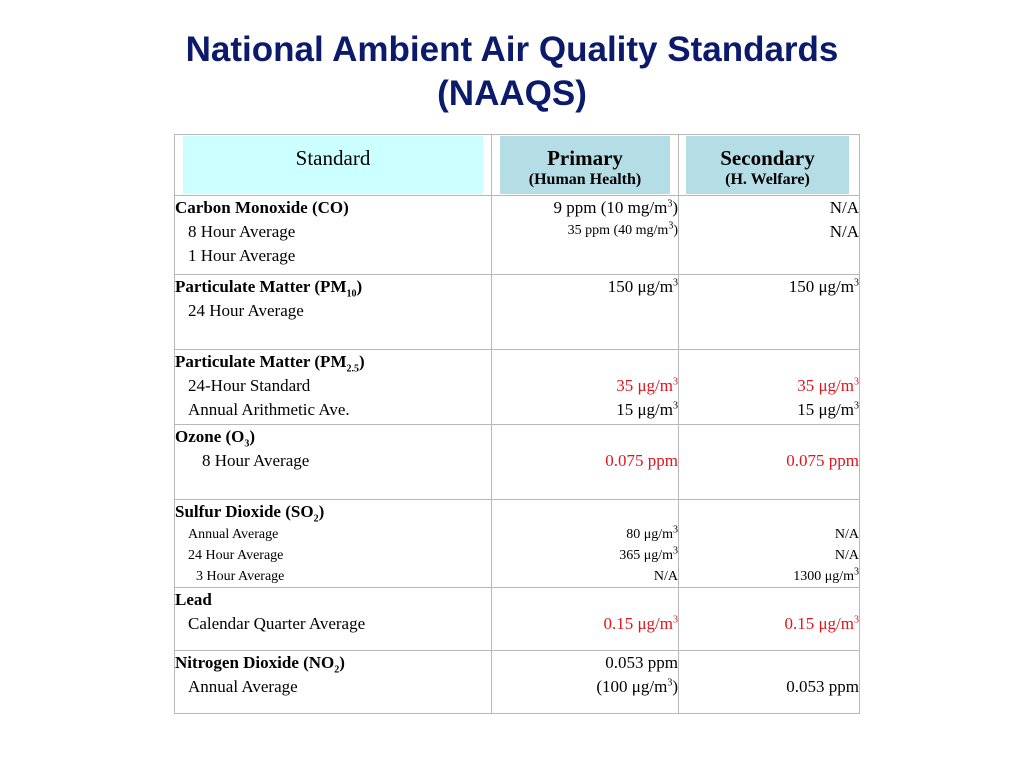 This screenshot has width=1024, height=768. I want to click on averaging-period: Annual Arithmetic Ave., so click(269, 409).